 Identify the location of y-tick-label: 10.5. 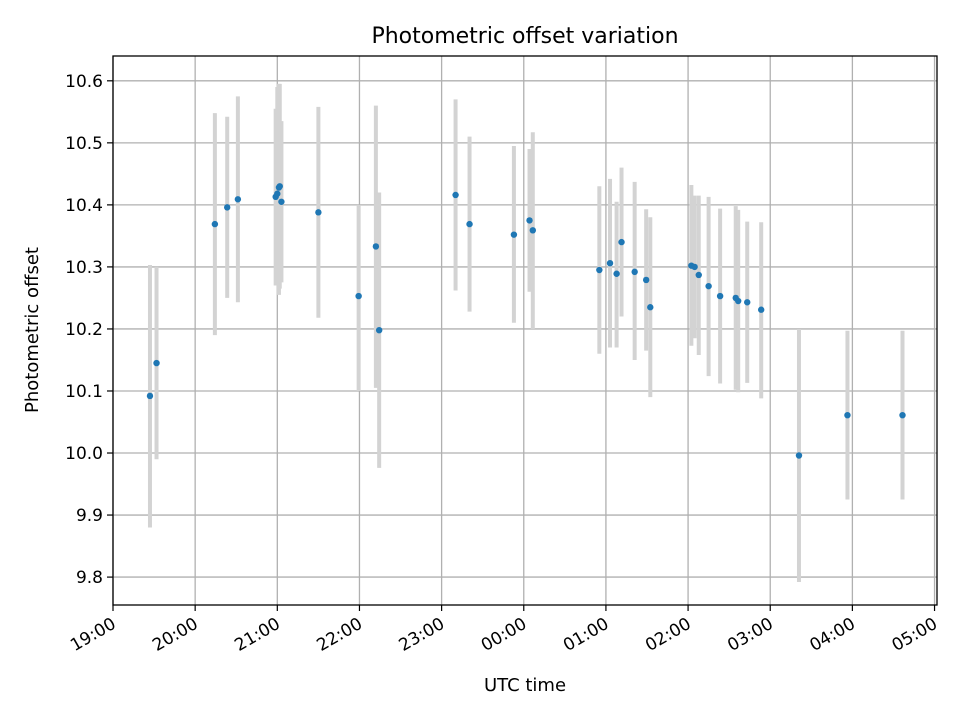
(84, 144).